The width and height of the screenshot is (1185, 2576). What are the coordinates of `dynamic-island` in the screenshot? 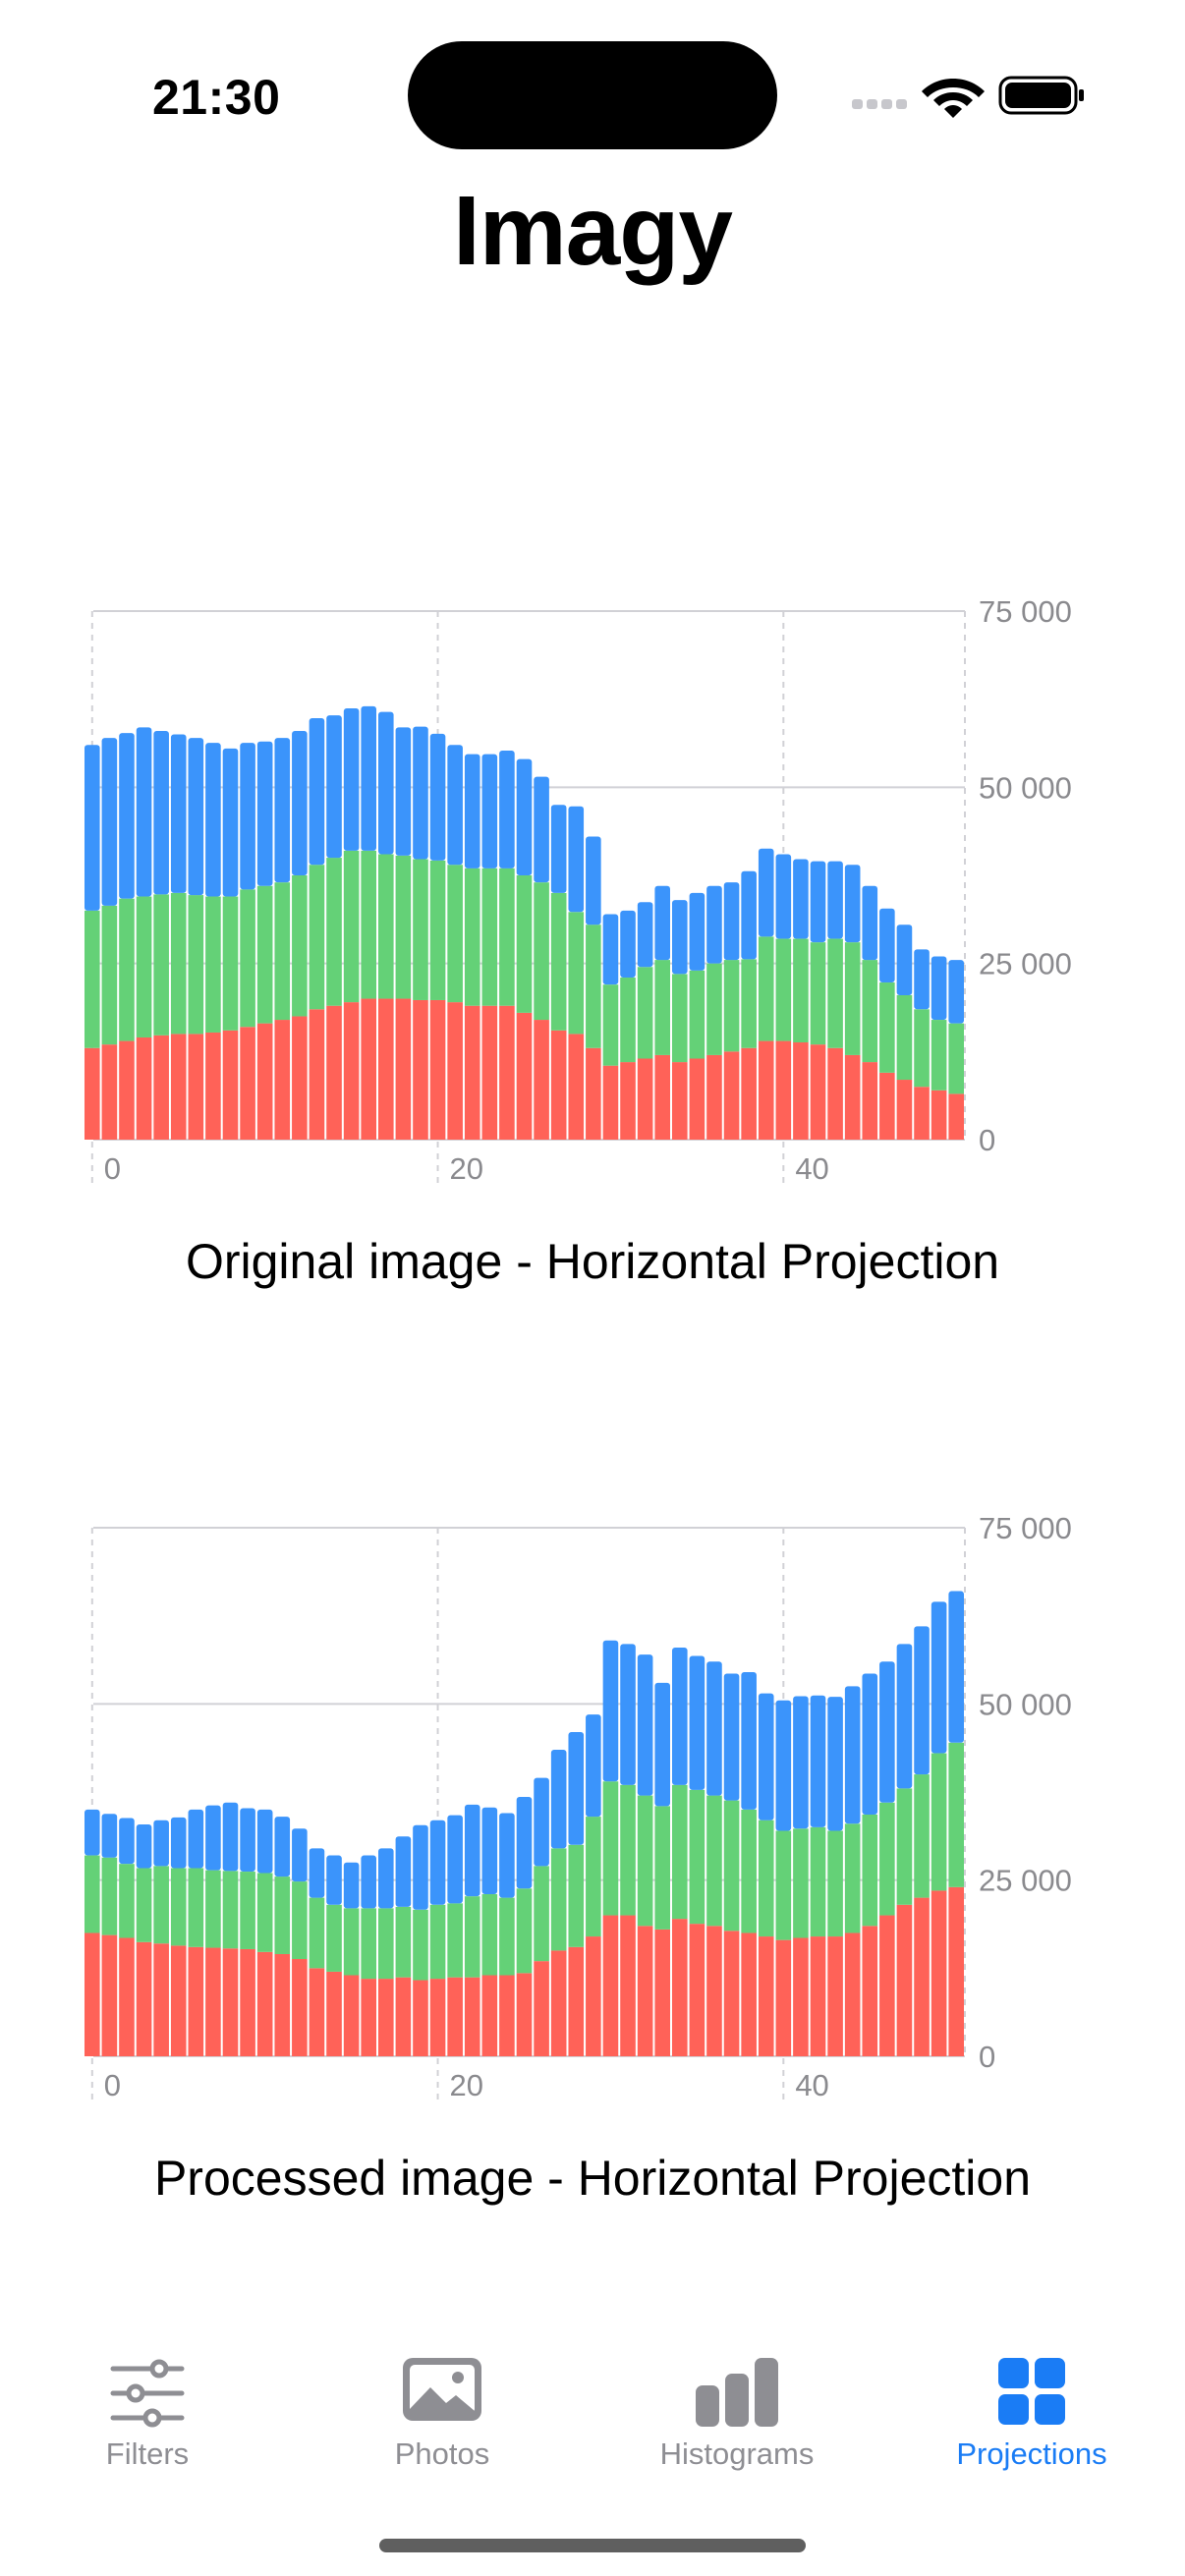 It's located at (592, 95).